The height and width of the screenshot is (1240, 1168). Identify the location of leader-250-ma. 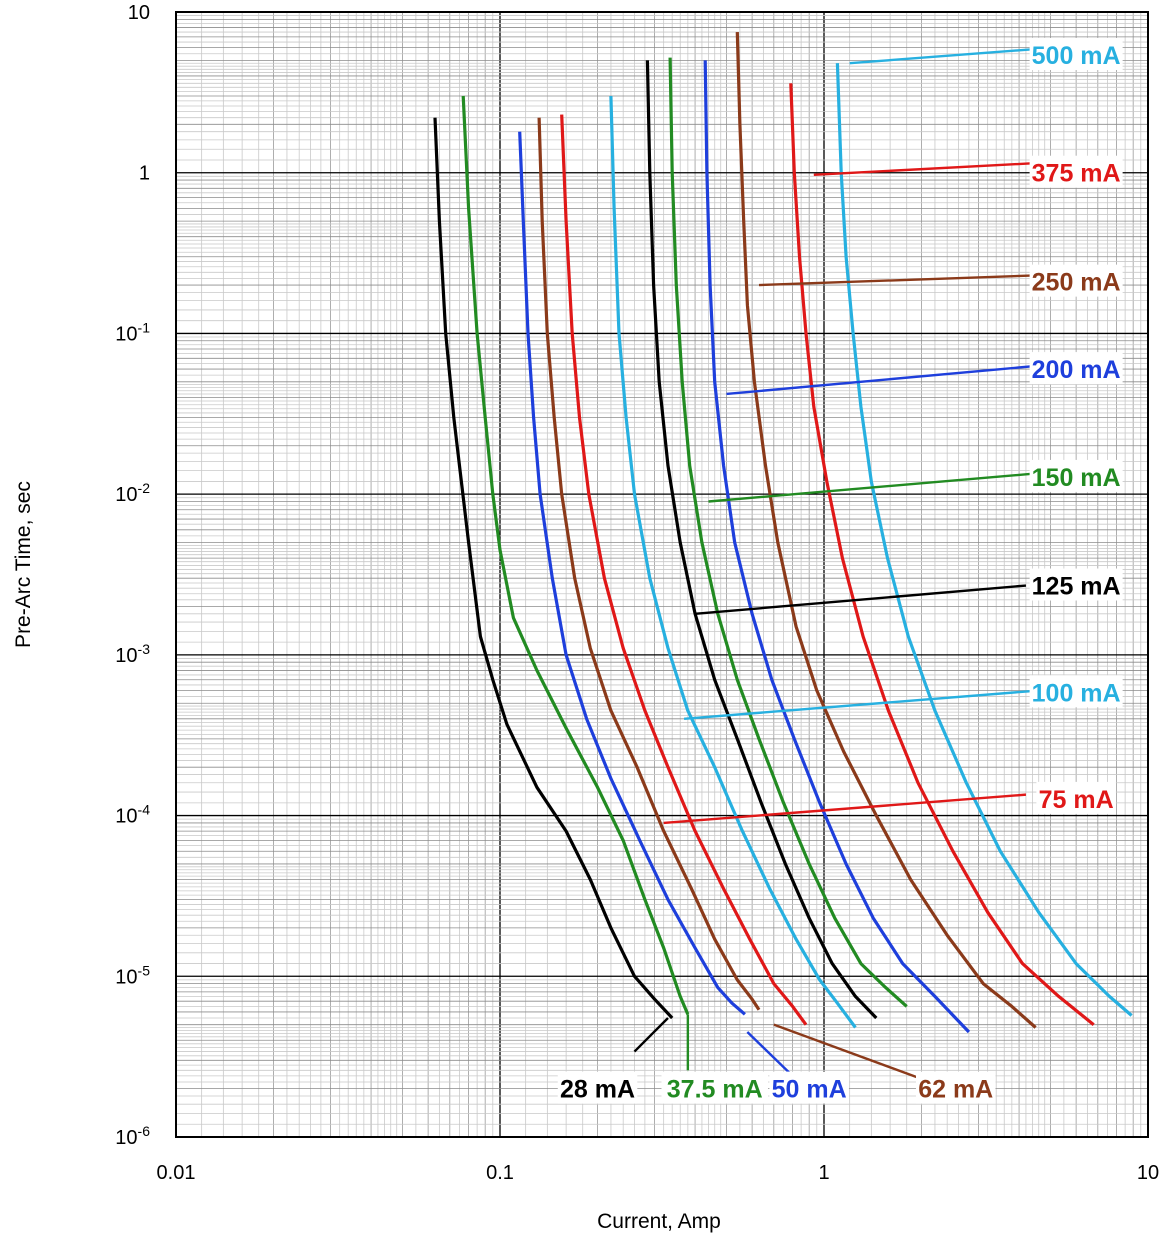
(898, 280).